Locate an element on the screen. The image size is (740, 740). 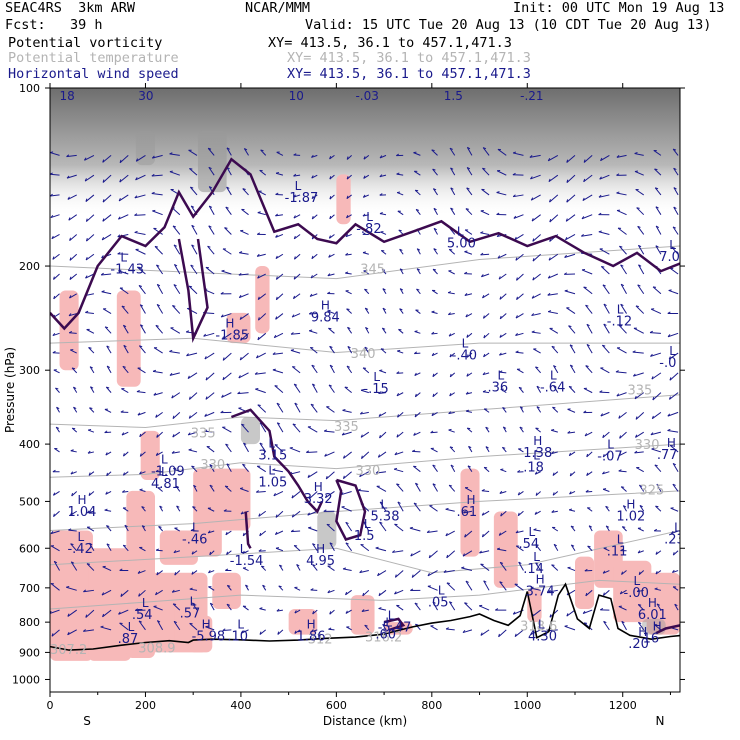
extremum-value: 5.38 is located at coordinates (385, 517).